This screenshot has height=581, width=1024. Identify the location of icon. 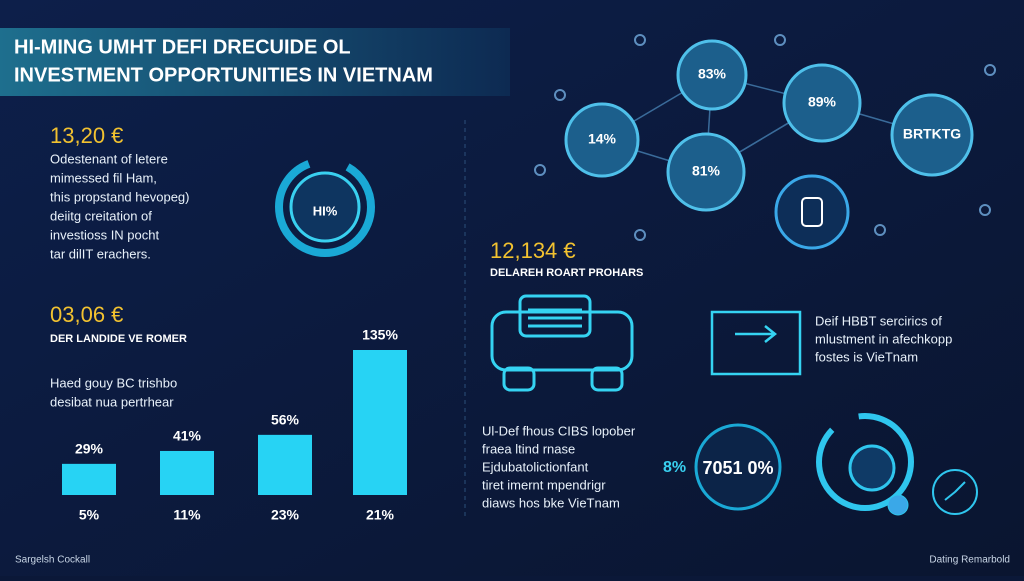
(812, 212).